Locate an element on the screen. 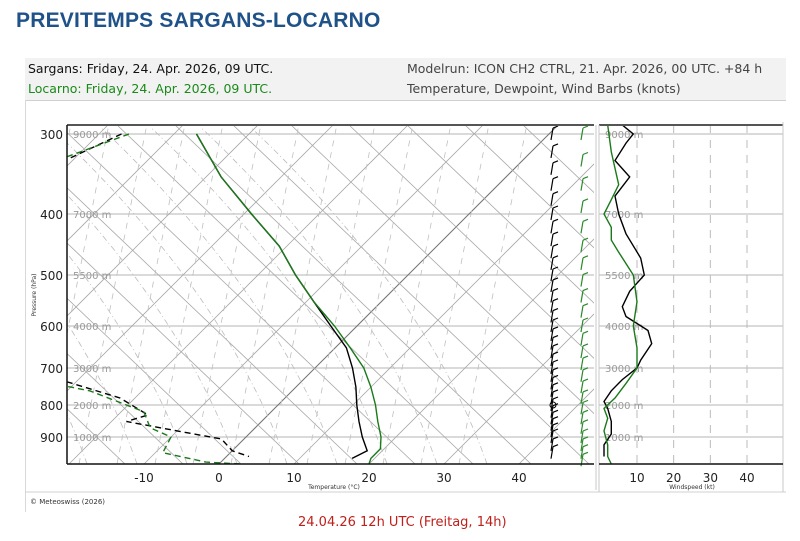 This screenshot has width=800, height=541. station-locarno-time: Locarno: Friday, 24. Apr. 2026, 09 UTC. is located at coordinates (150, 88).